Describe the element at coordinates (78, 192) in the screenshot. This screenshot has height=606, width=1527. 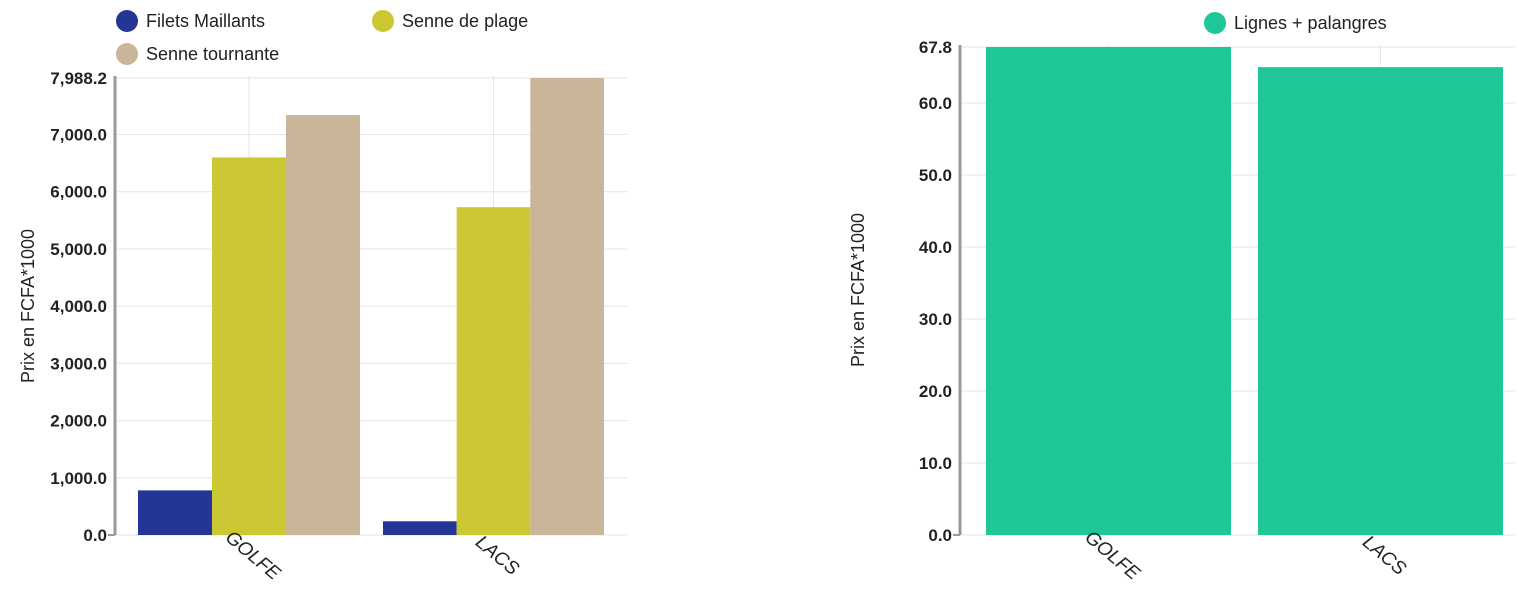
I see `left-y-tick-label: 6,000.0` at that location.